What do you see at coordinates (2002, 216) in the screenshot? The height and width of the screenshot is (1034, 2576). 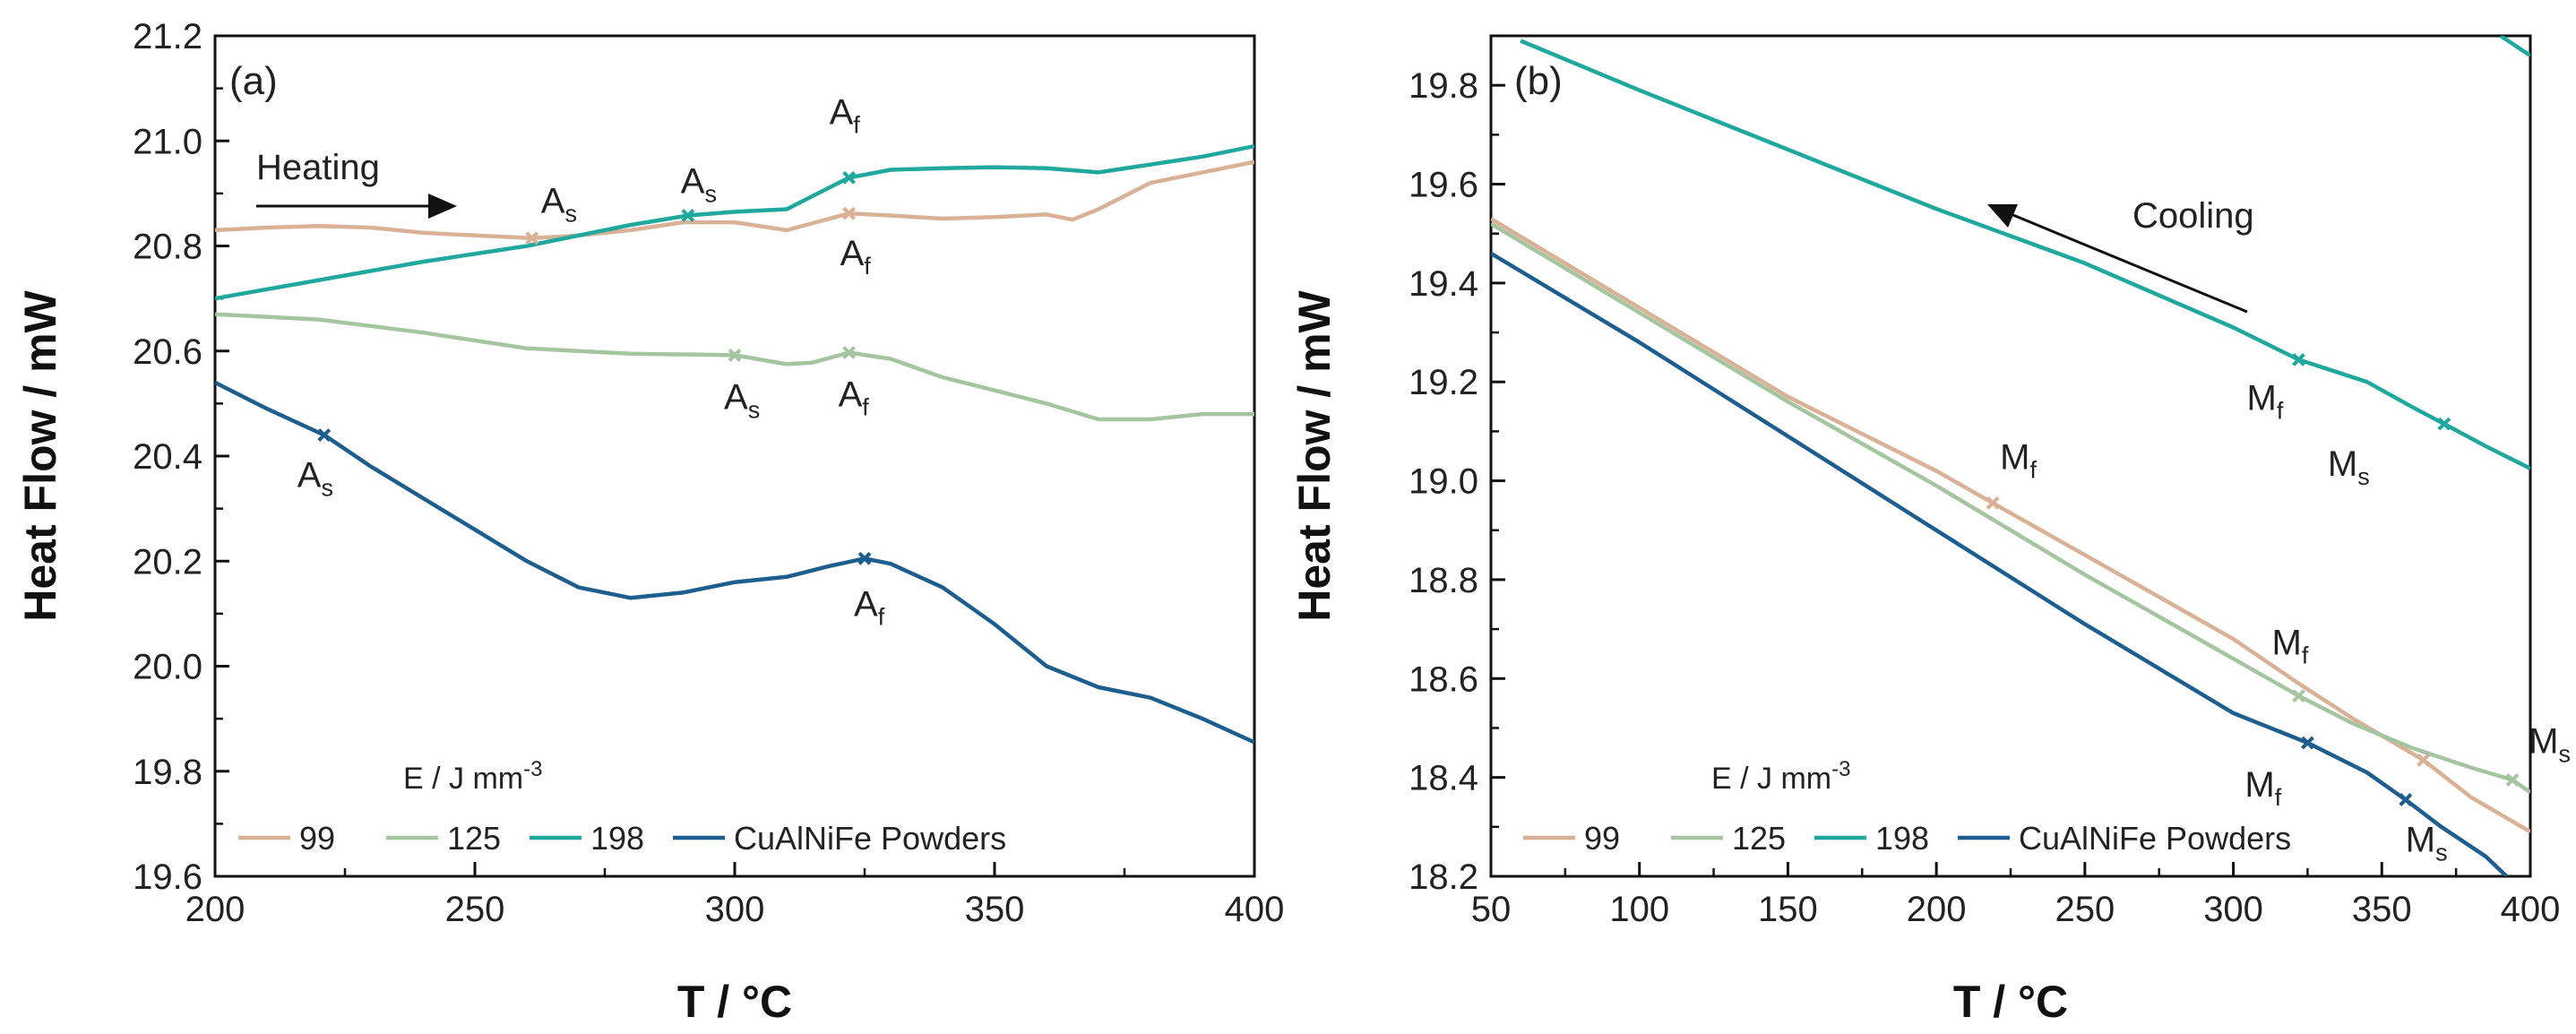 I see `cooling-arrow-head-icon` at bounding box center [2002, 216].